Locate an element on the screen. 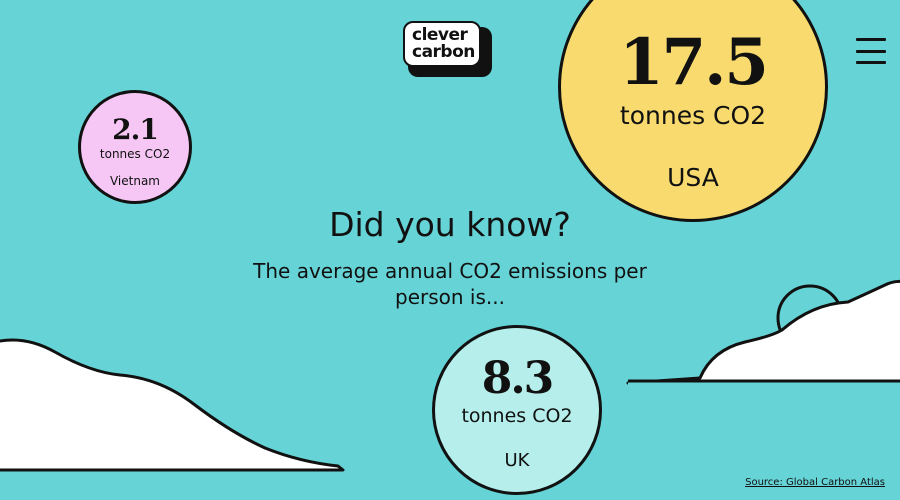 The width and height of the screenshot is (900, 500). headline: Did you know? is located at coordinates (450, 224).